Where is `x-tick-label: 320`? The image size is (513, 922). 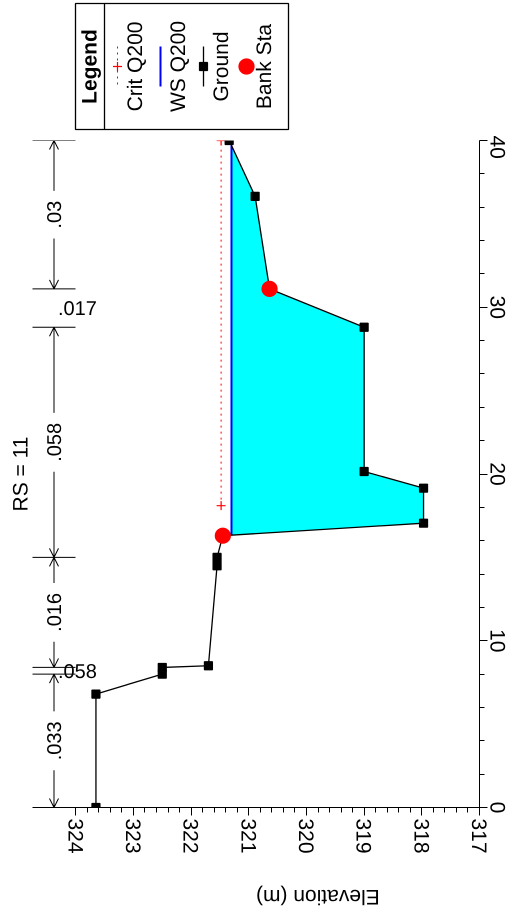 x-tick-label: 320 is located at coordinates (305, 836).